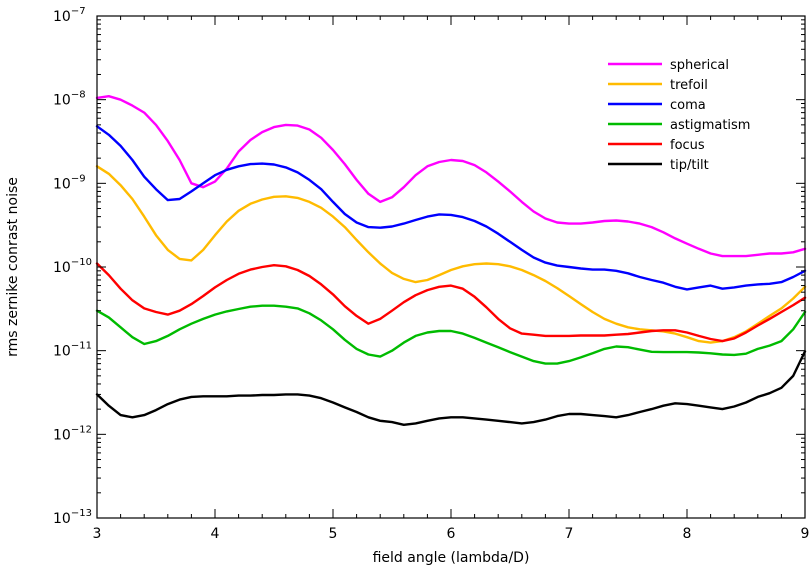 The height and width of the screenshot is (570, 809). I want to click on y-tick-label: 10⁻⁸, so click(69, 99).